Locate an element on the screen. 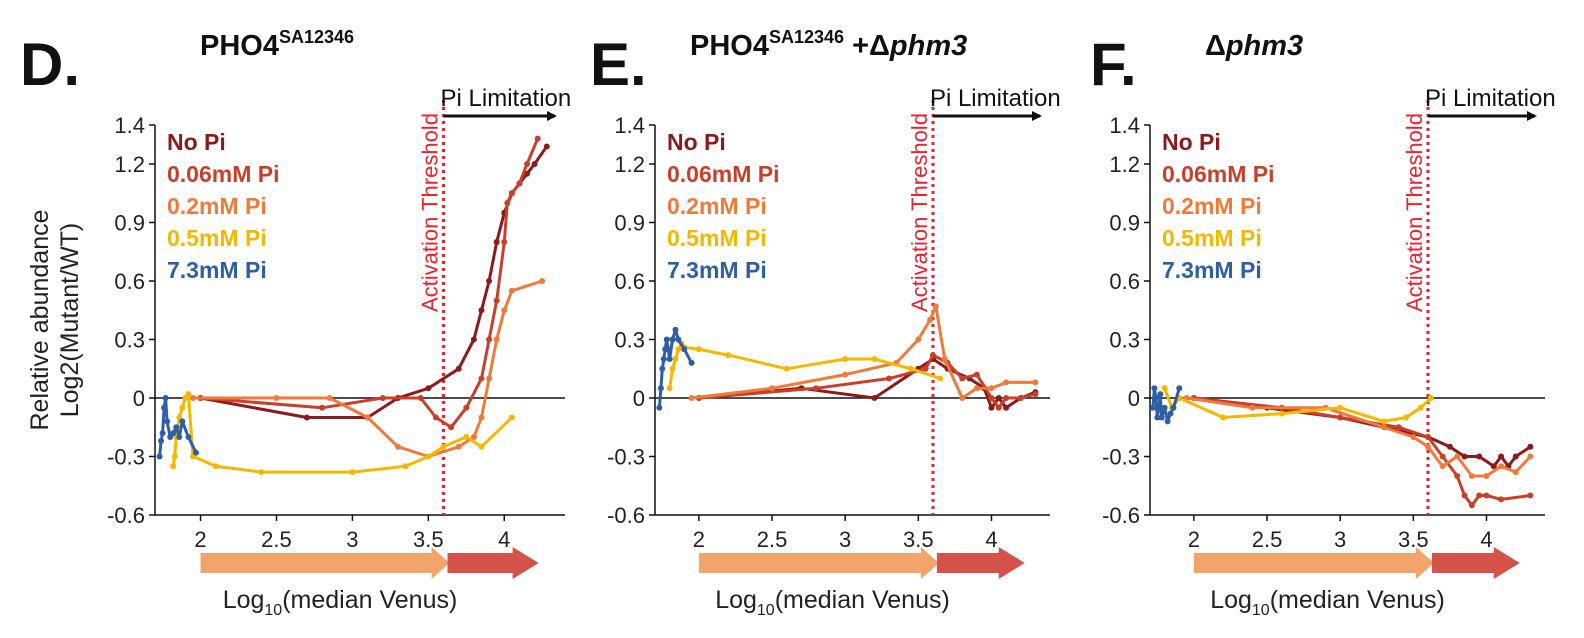  legend-entry: No Pi is located at coordinates (1191, 142).